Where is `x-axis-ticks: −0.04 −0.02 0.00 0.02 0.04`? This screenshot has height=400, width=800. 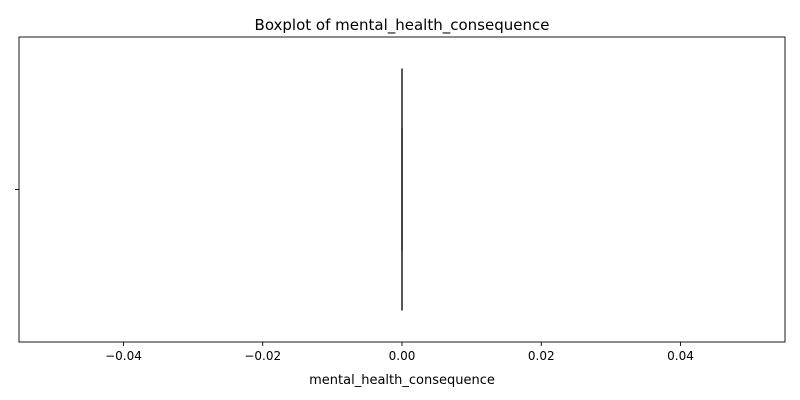
x-axis-ticks: −0.04 −0.02 0.00 0.02 0.04 is located at coordinates (399, 352).